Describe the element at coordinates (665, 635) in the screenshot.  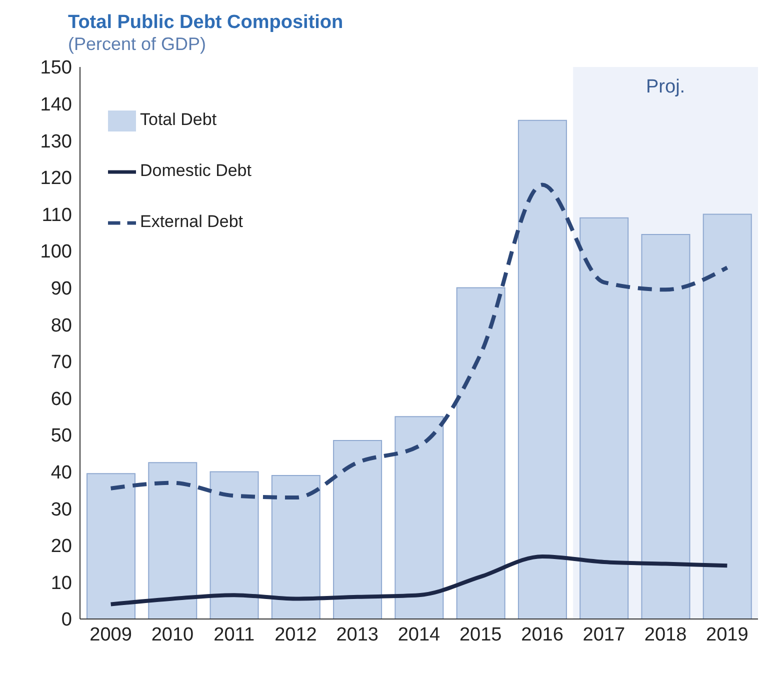
I see `x-tick-label: 2018` at that location.